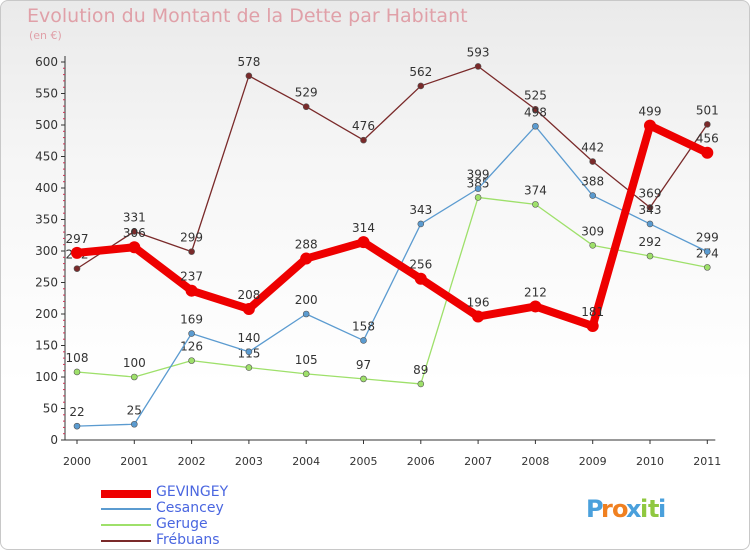 The image size is (750, 550). What do you see at coordinates (306, 93) in the screenshot?
I see `data-label: 529` at bounding box center [306, 93].